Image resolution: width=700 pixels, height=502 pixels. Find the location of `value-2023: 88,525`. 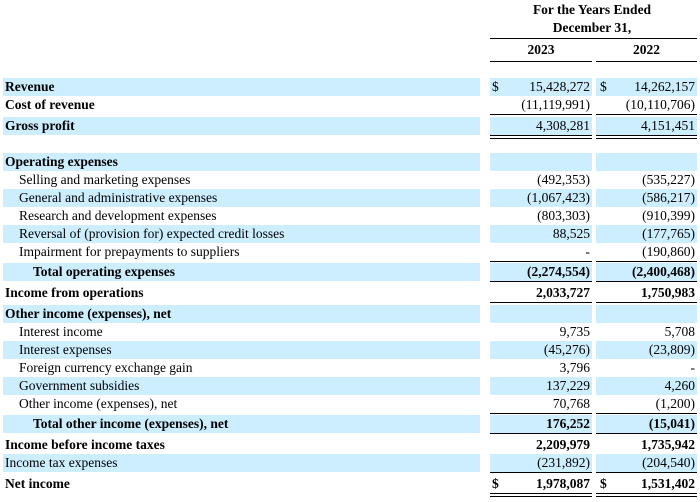

value-2023: 88,525 is located at coordinates (571, 233).